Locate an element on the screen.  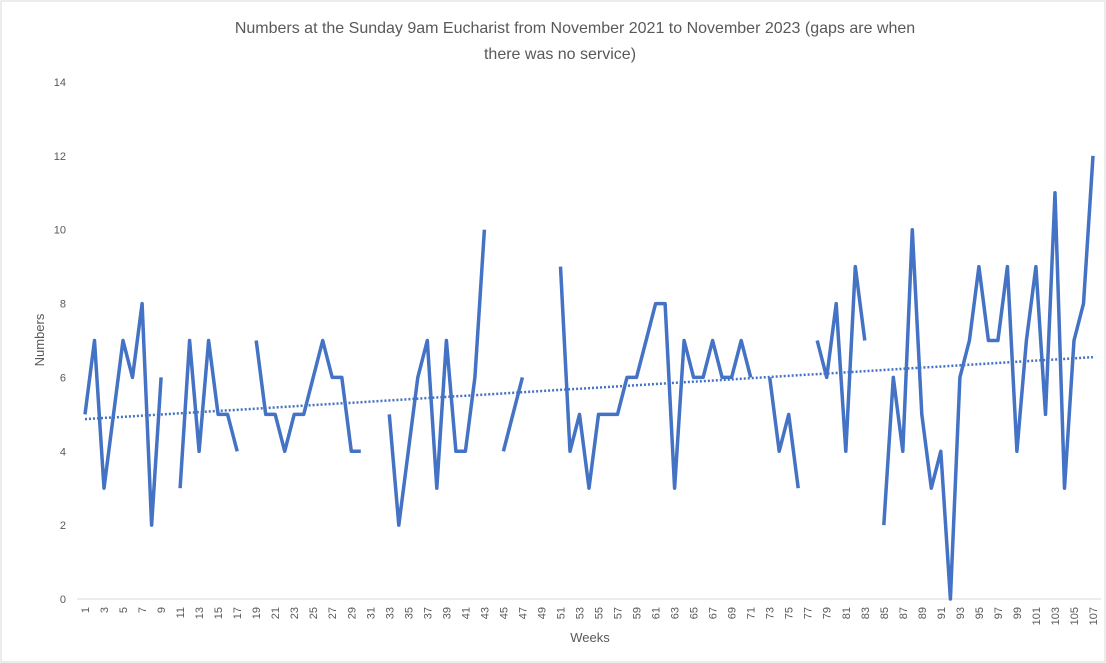
x-axis-label: Weeks is located at coordinates (590, 637).